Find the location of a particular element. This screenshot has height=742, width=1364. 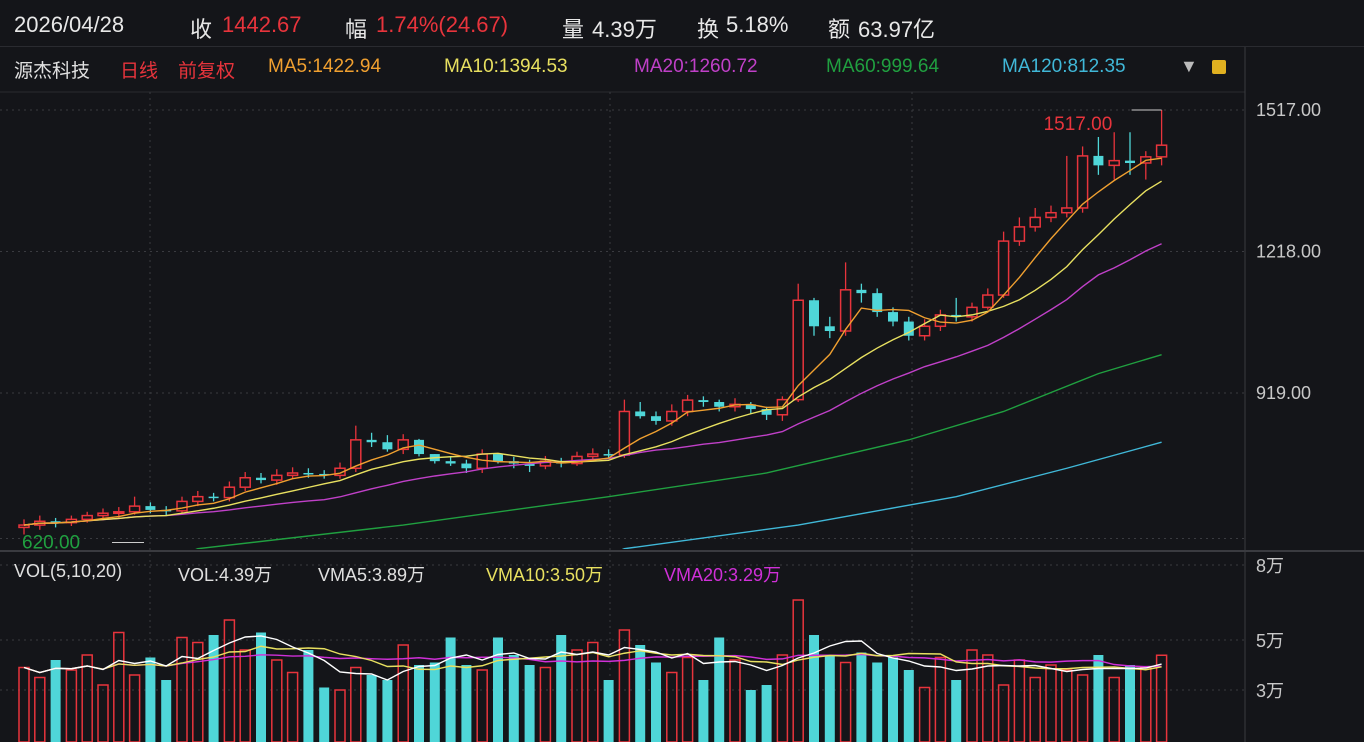

vma20-line is located at coordinates (592, 663).